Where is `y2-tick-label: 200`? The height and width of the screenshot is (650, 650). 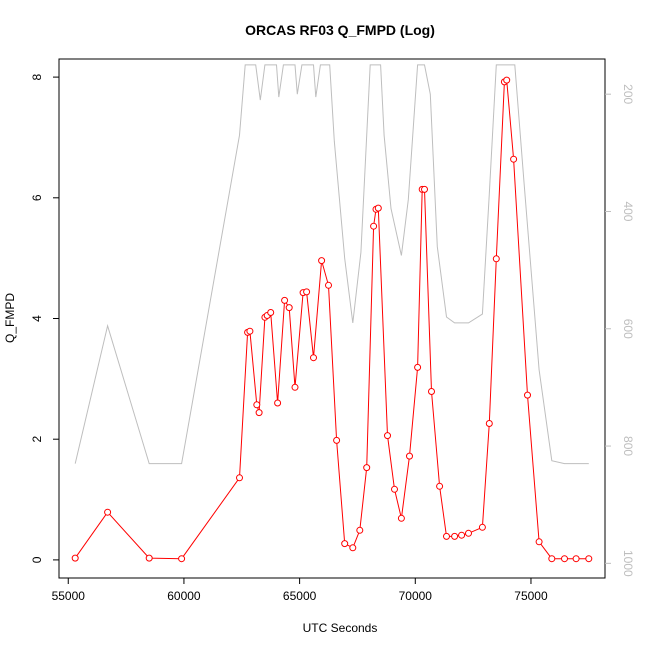 y2-tick-label: 200 is located at coordinates (628, 94).